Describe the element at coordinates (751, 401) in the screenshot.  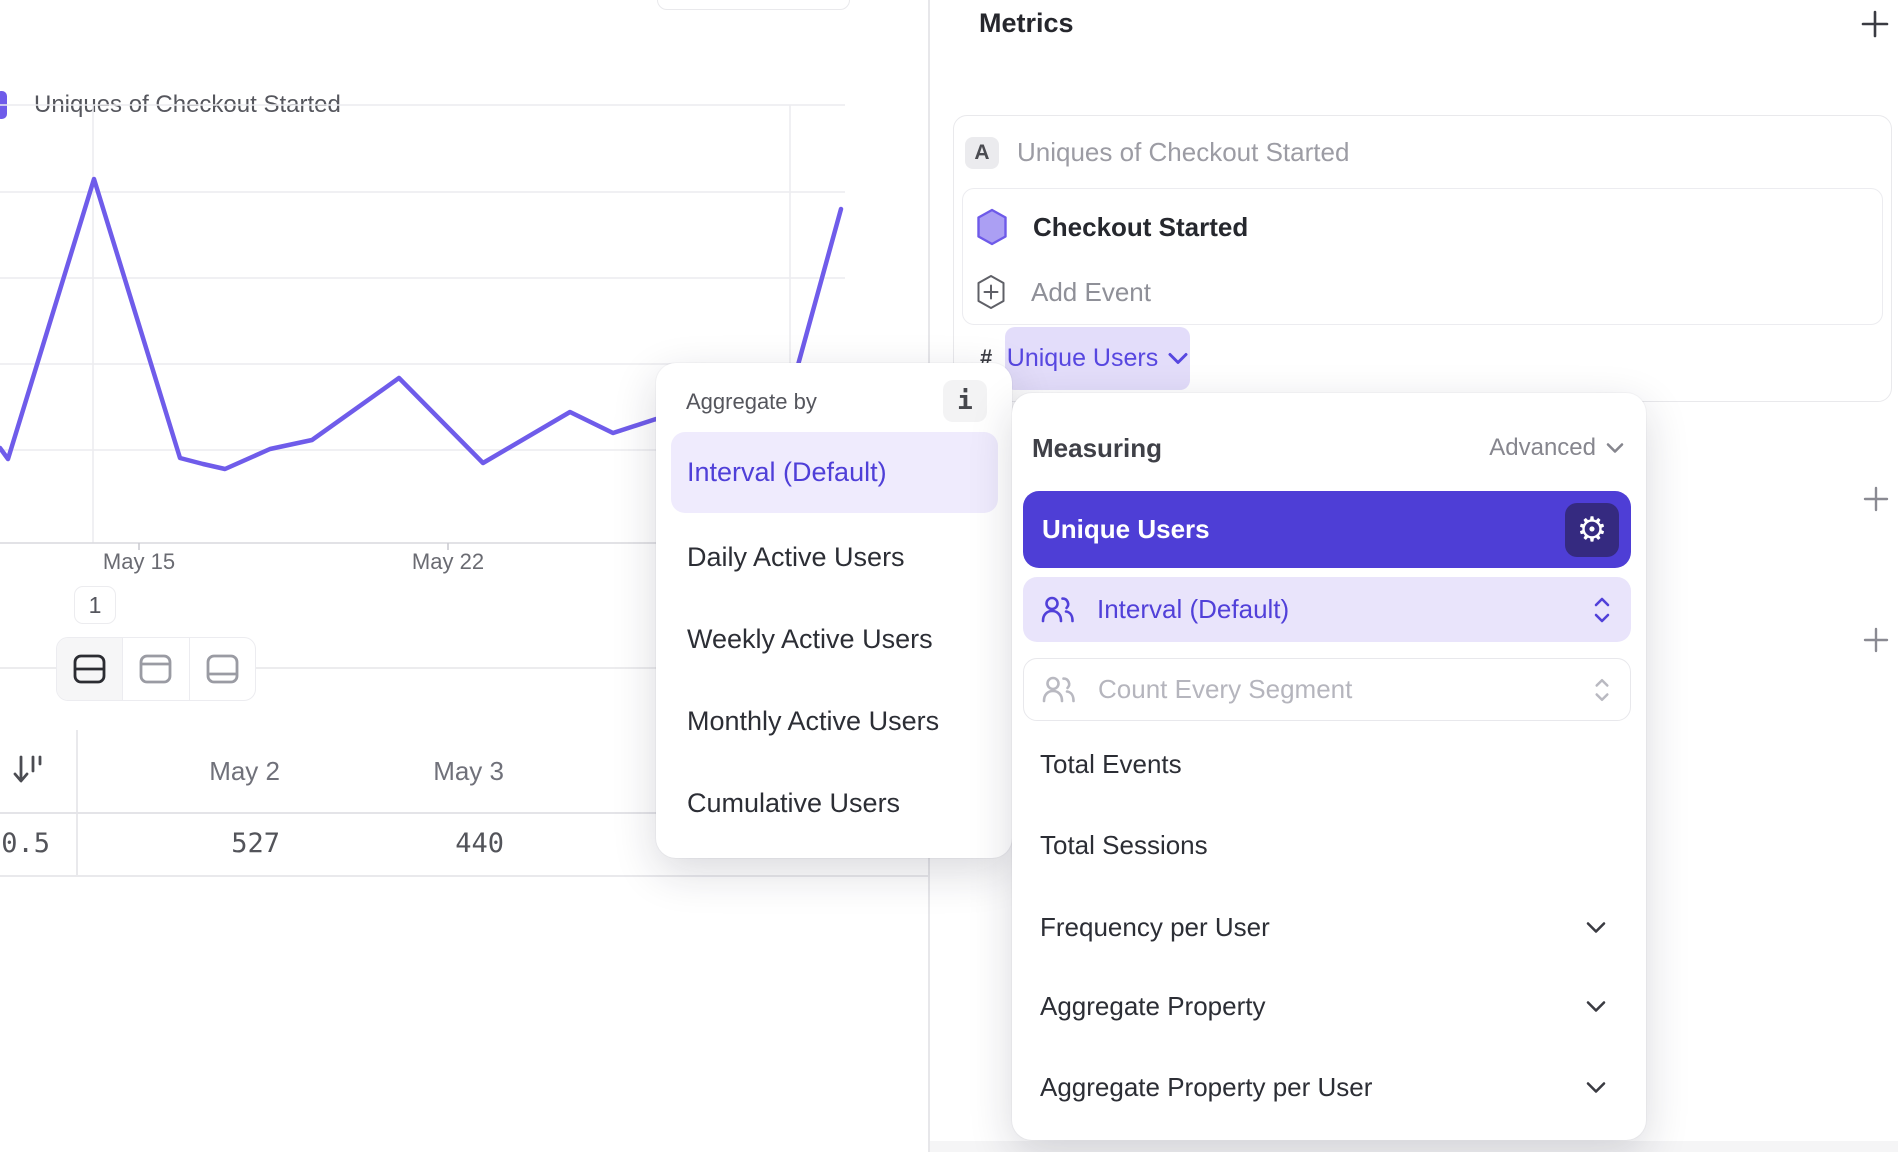
I see `aggregate-by-title: Aggregate by` at that location.